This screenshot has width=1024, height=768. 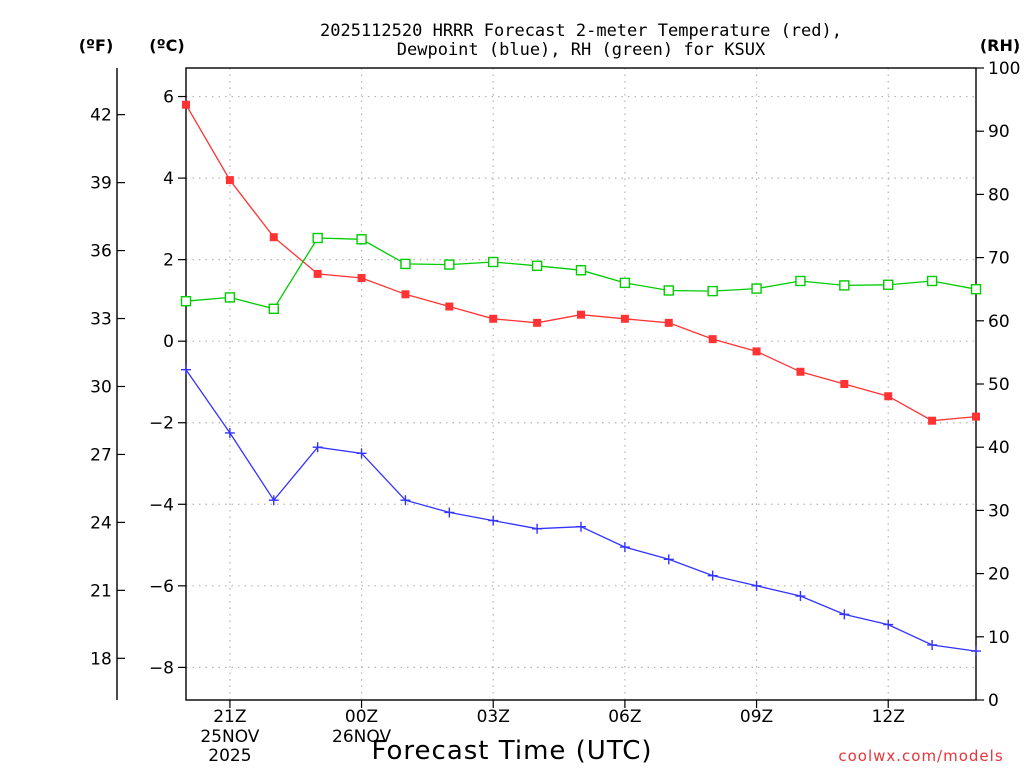 I want to click on celsius-tick-label: −4, so click(x=161, y=505).